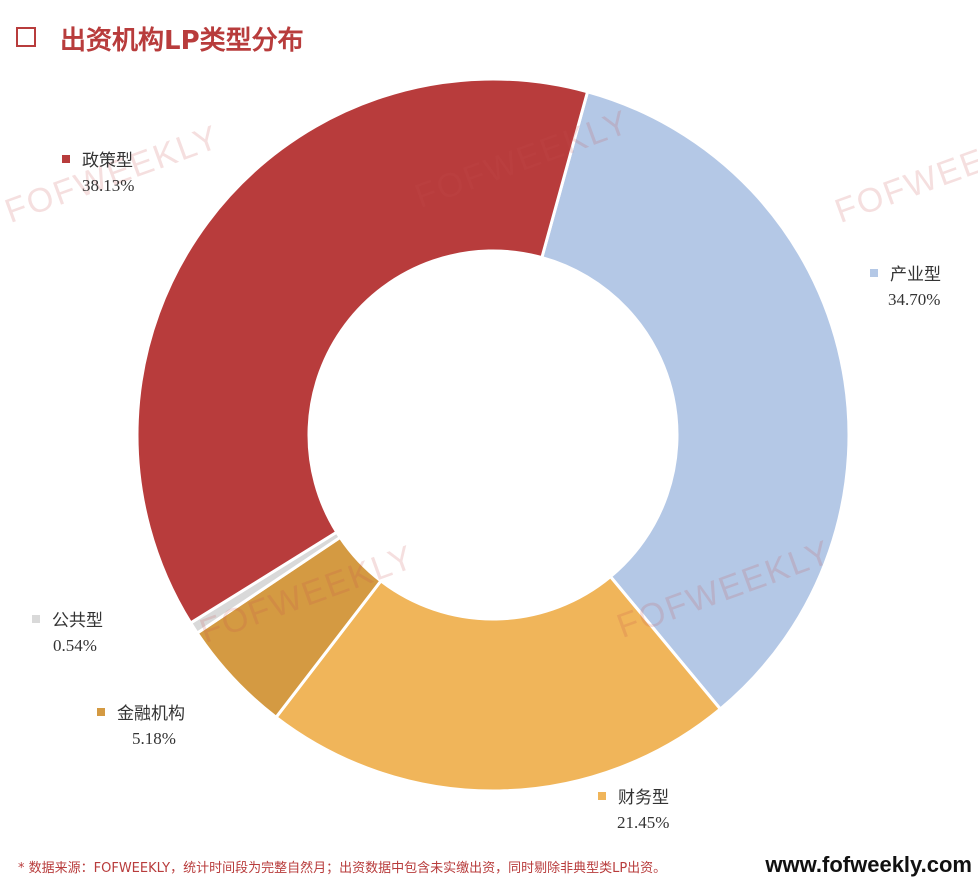 This screenshot has width=978, height=878. I want to click on legend-item-industry: 产业型, so click(905, 275).